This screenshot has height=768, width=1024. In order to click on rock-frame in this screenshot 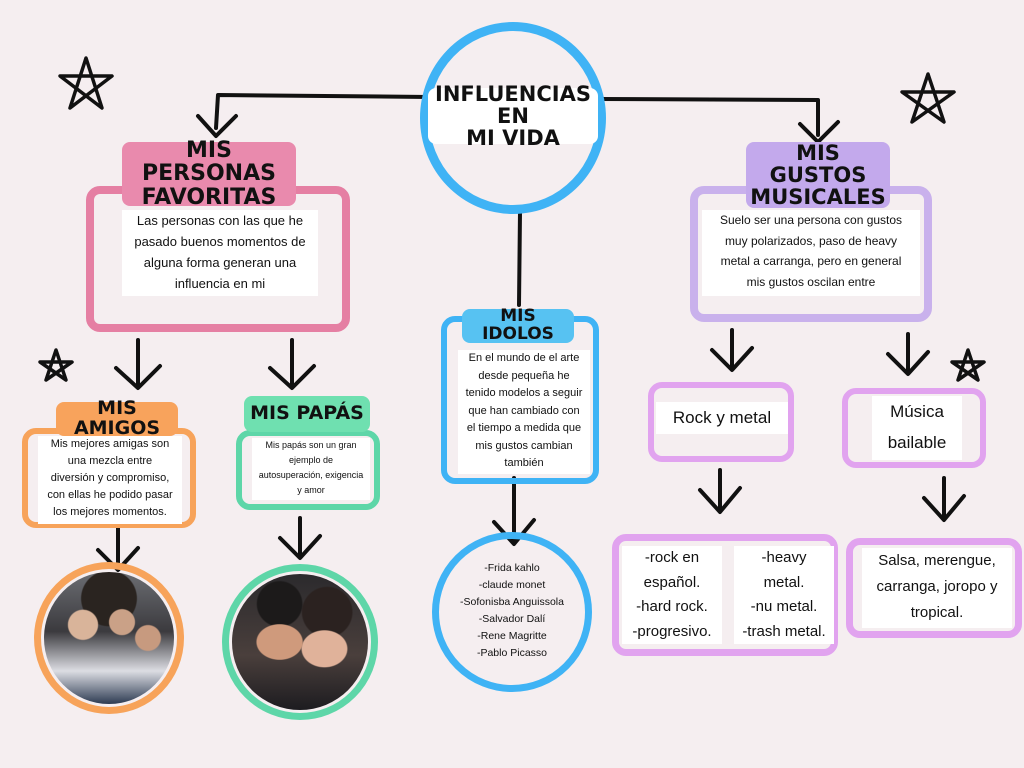, I will do `click(721, 422)`.